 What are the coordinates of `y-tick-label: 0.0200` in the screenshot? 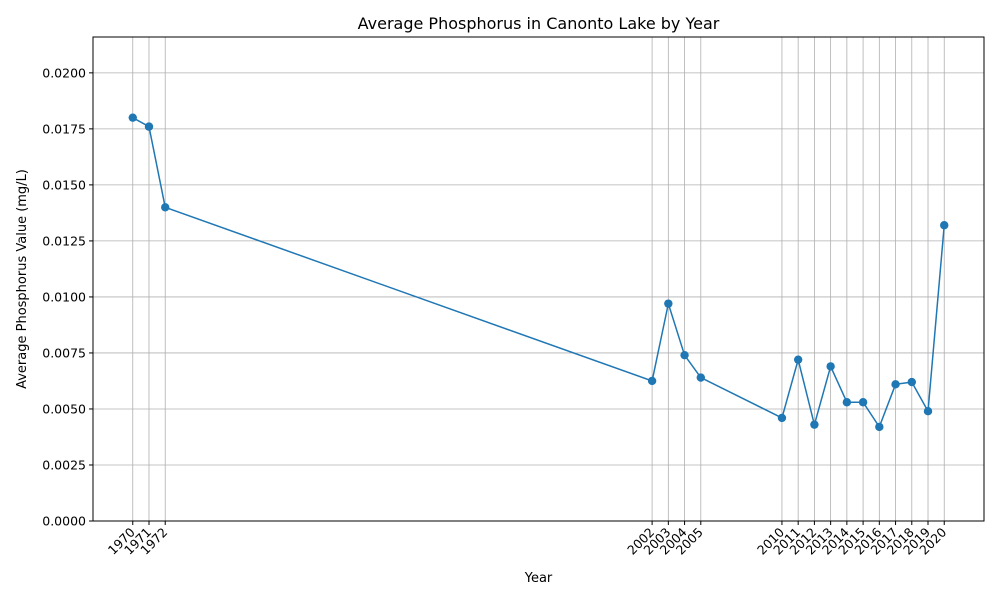 It's located at (64, 72).